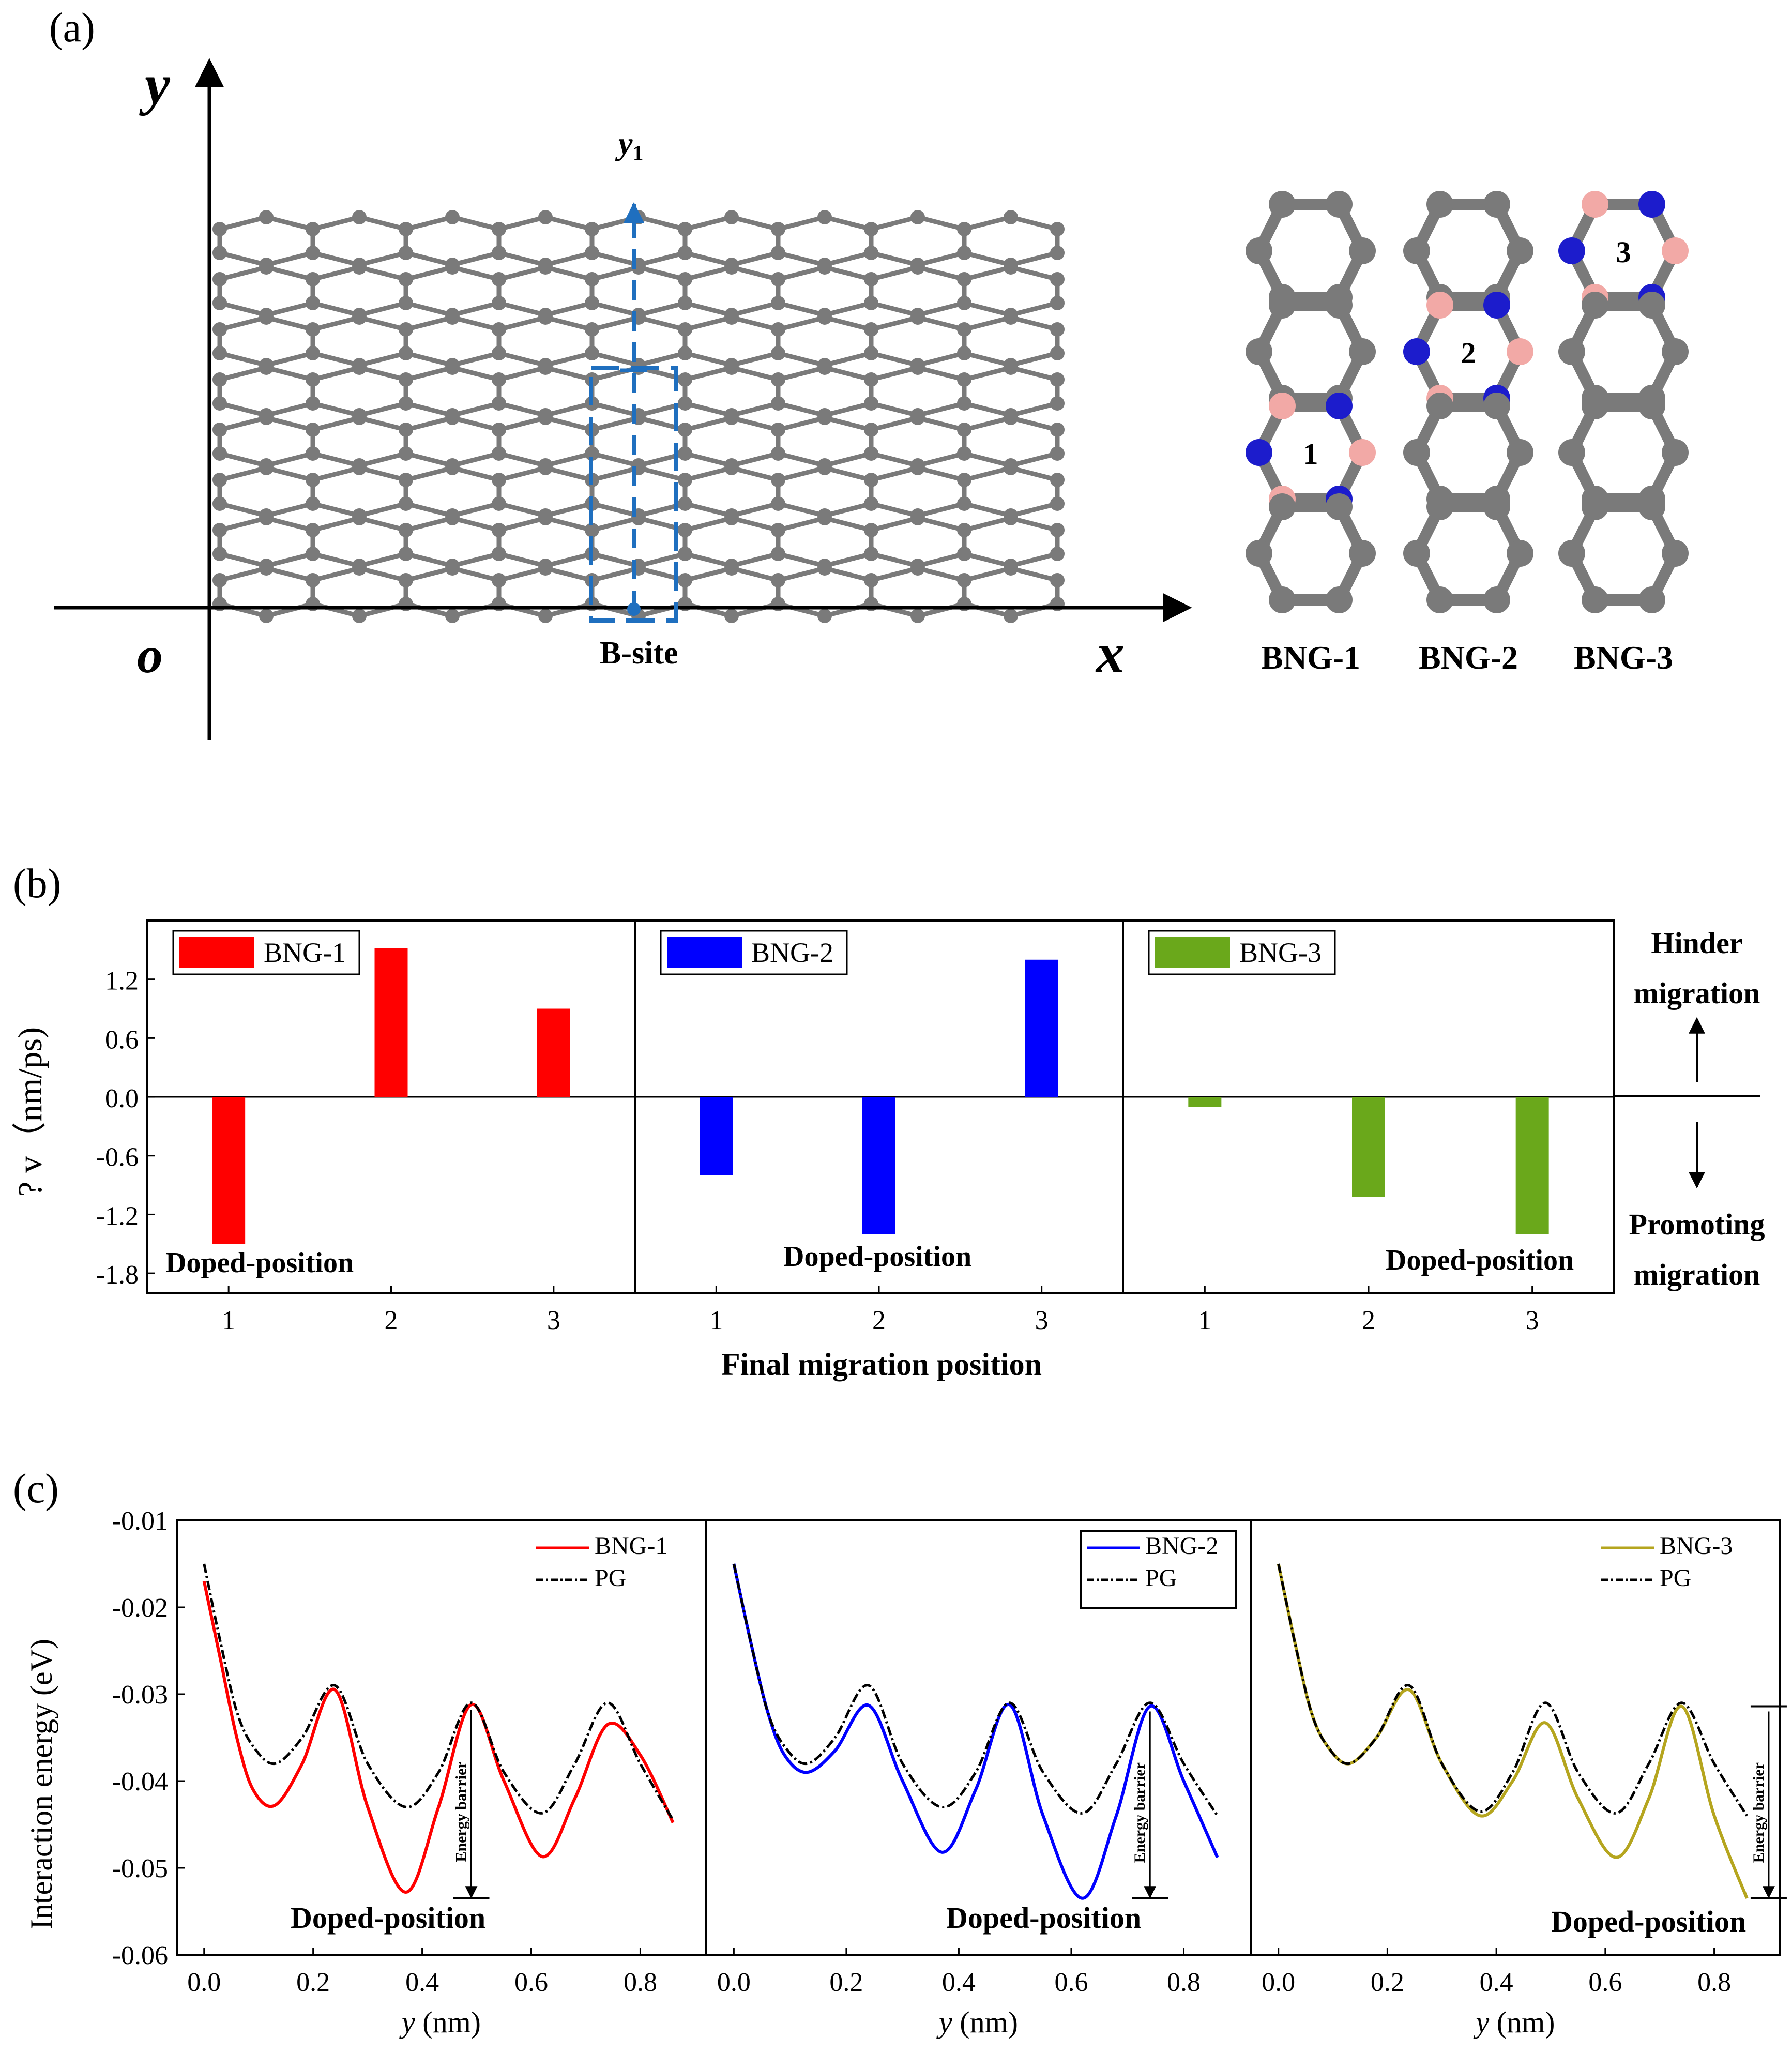  What do you see at coordinates (41, 1784) in the screenshot?
I see `panel-c-ylabel: Interaction energy (eV)` at bounding box center [41, 1784].